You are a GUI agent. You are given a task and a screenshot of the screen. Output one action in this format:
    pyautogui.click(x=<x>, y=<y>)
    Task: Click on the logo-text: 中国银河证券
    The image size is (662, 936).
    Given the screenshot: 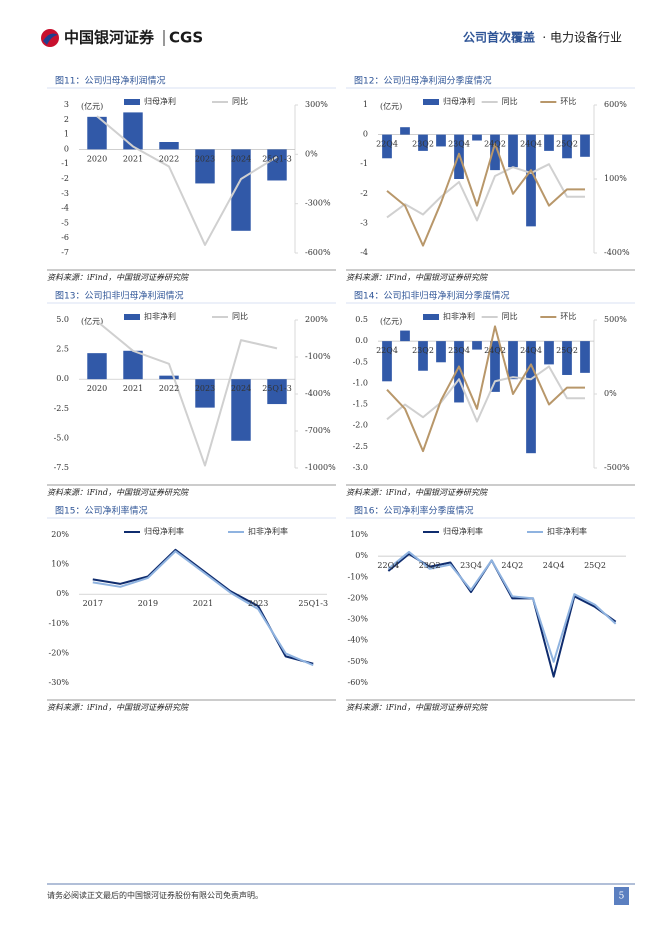 What is the action you would take?
    pyautogui.click(x=109, y=38)
    